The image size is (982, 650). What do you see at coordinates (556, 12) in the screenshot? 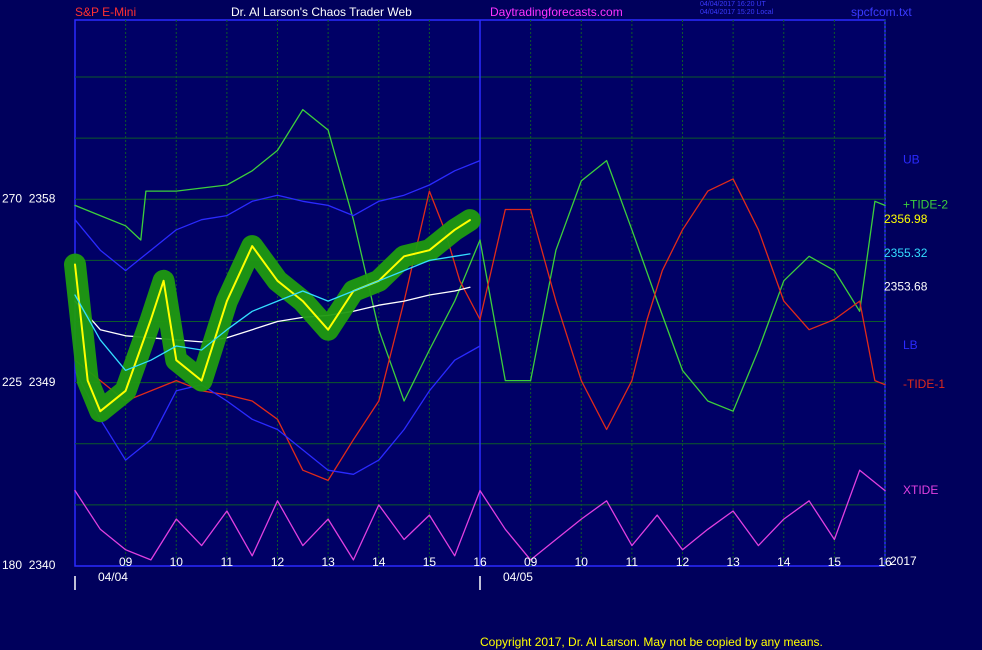
I see `website: Daytradingforecasts.com` at bounding box center [556, 12].